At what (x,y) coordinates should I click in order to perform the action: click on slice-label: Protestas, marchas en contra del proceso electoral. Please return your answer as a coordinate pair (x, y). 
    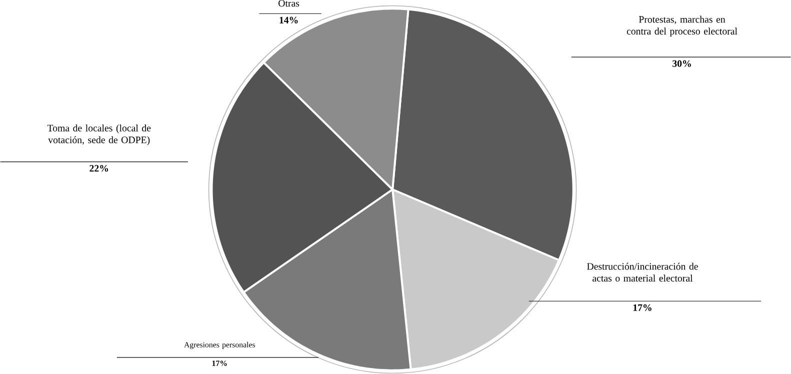
    Looking at the image, I should click on (682, 26).